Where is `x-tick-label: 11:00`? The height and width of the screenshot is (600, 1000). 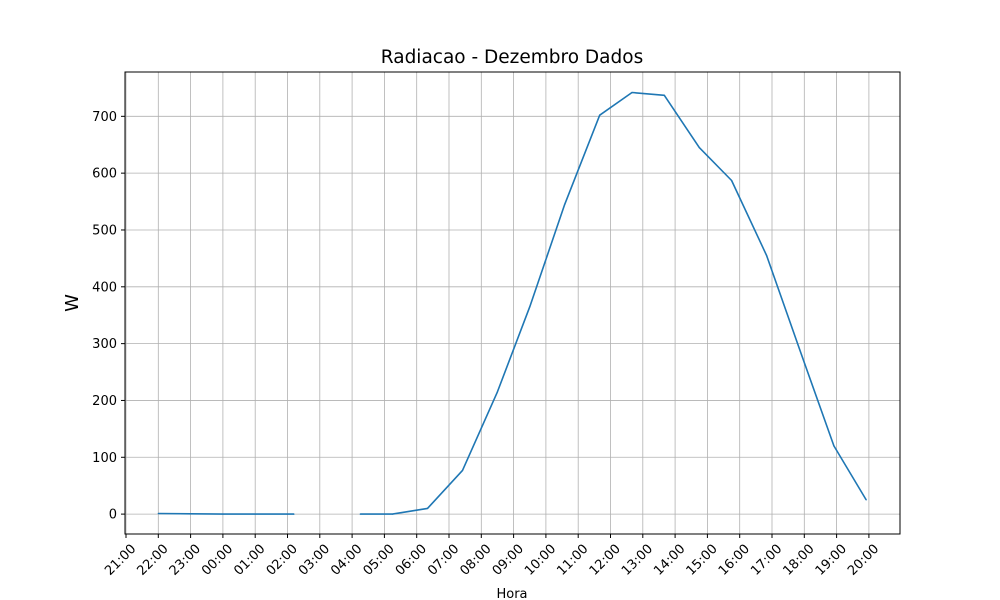
x-tick-label: 11:00 is located at coordinates (572, 560).